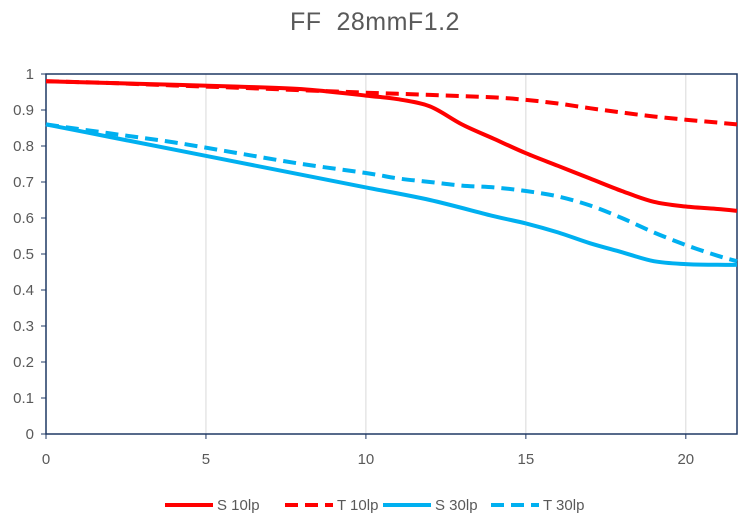  Describe the element at coordinates (46, 459) in the screenshot. I see `x-tick-label: 0` at that location.